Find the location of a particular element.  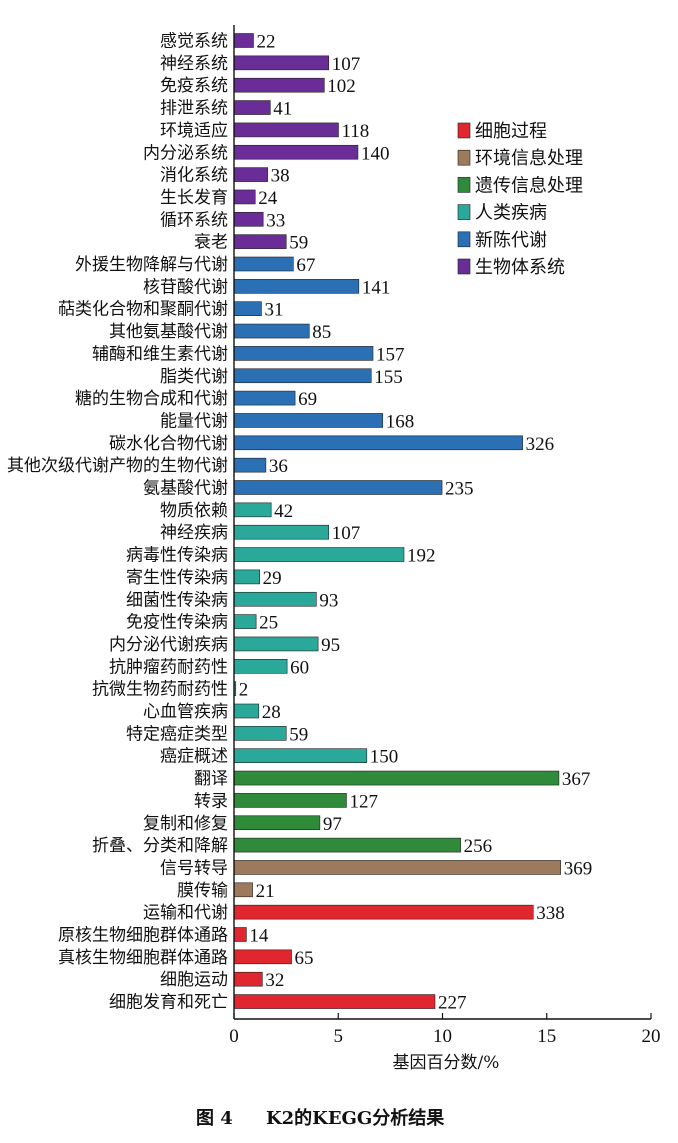

category-label: 能量代谢 is located at coordinates (194, 421).